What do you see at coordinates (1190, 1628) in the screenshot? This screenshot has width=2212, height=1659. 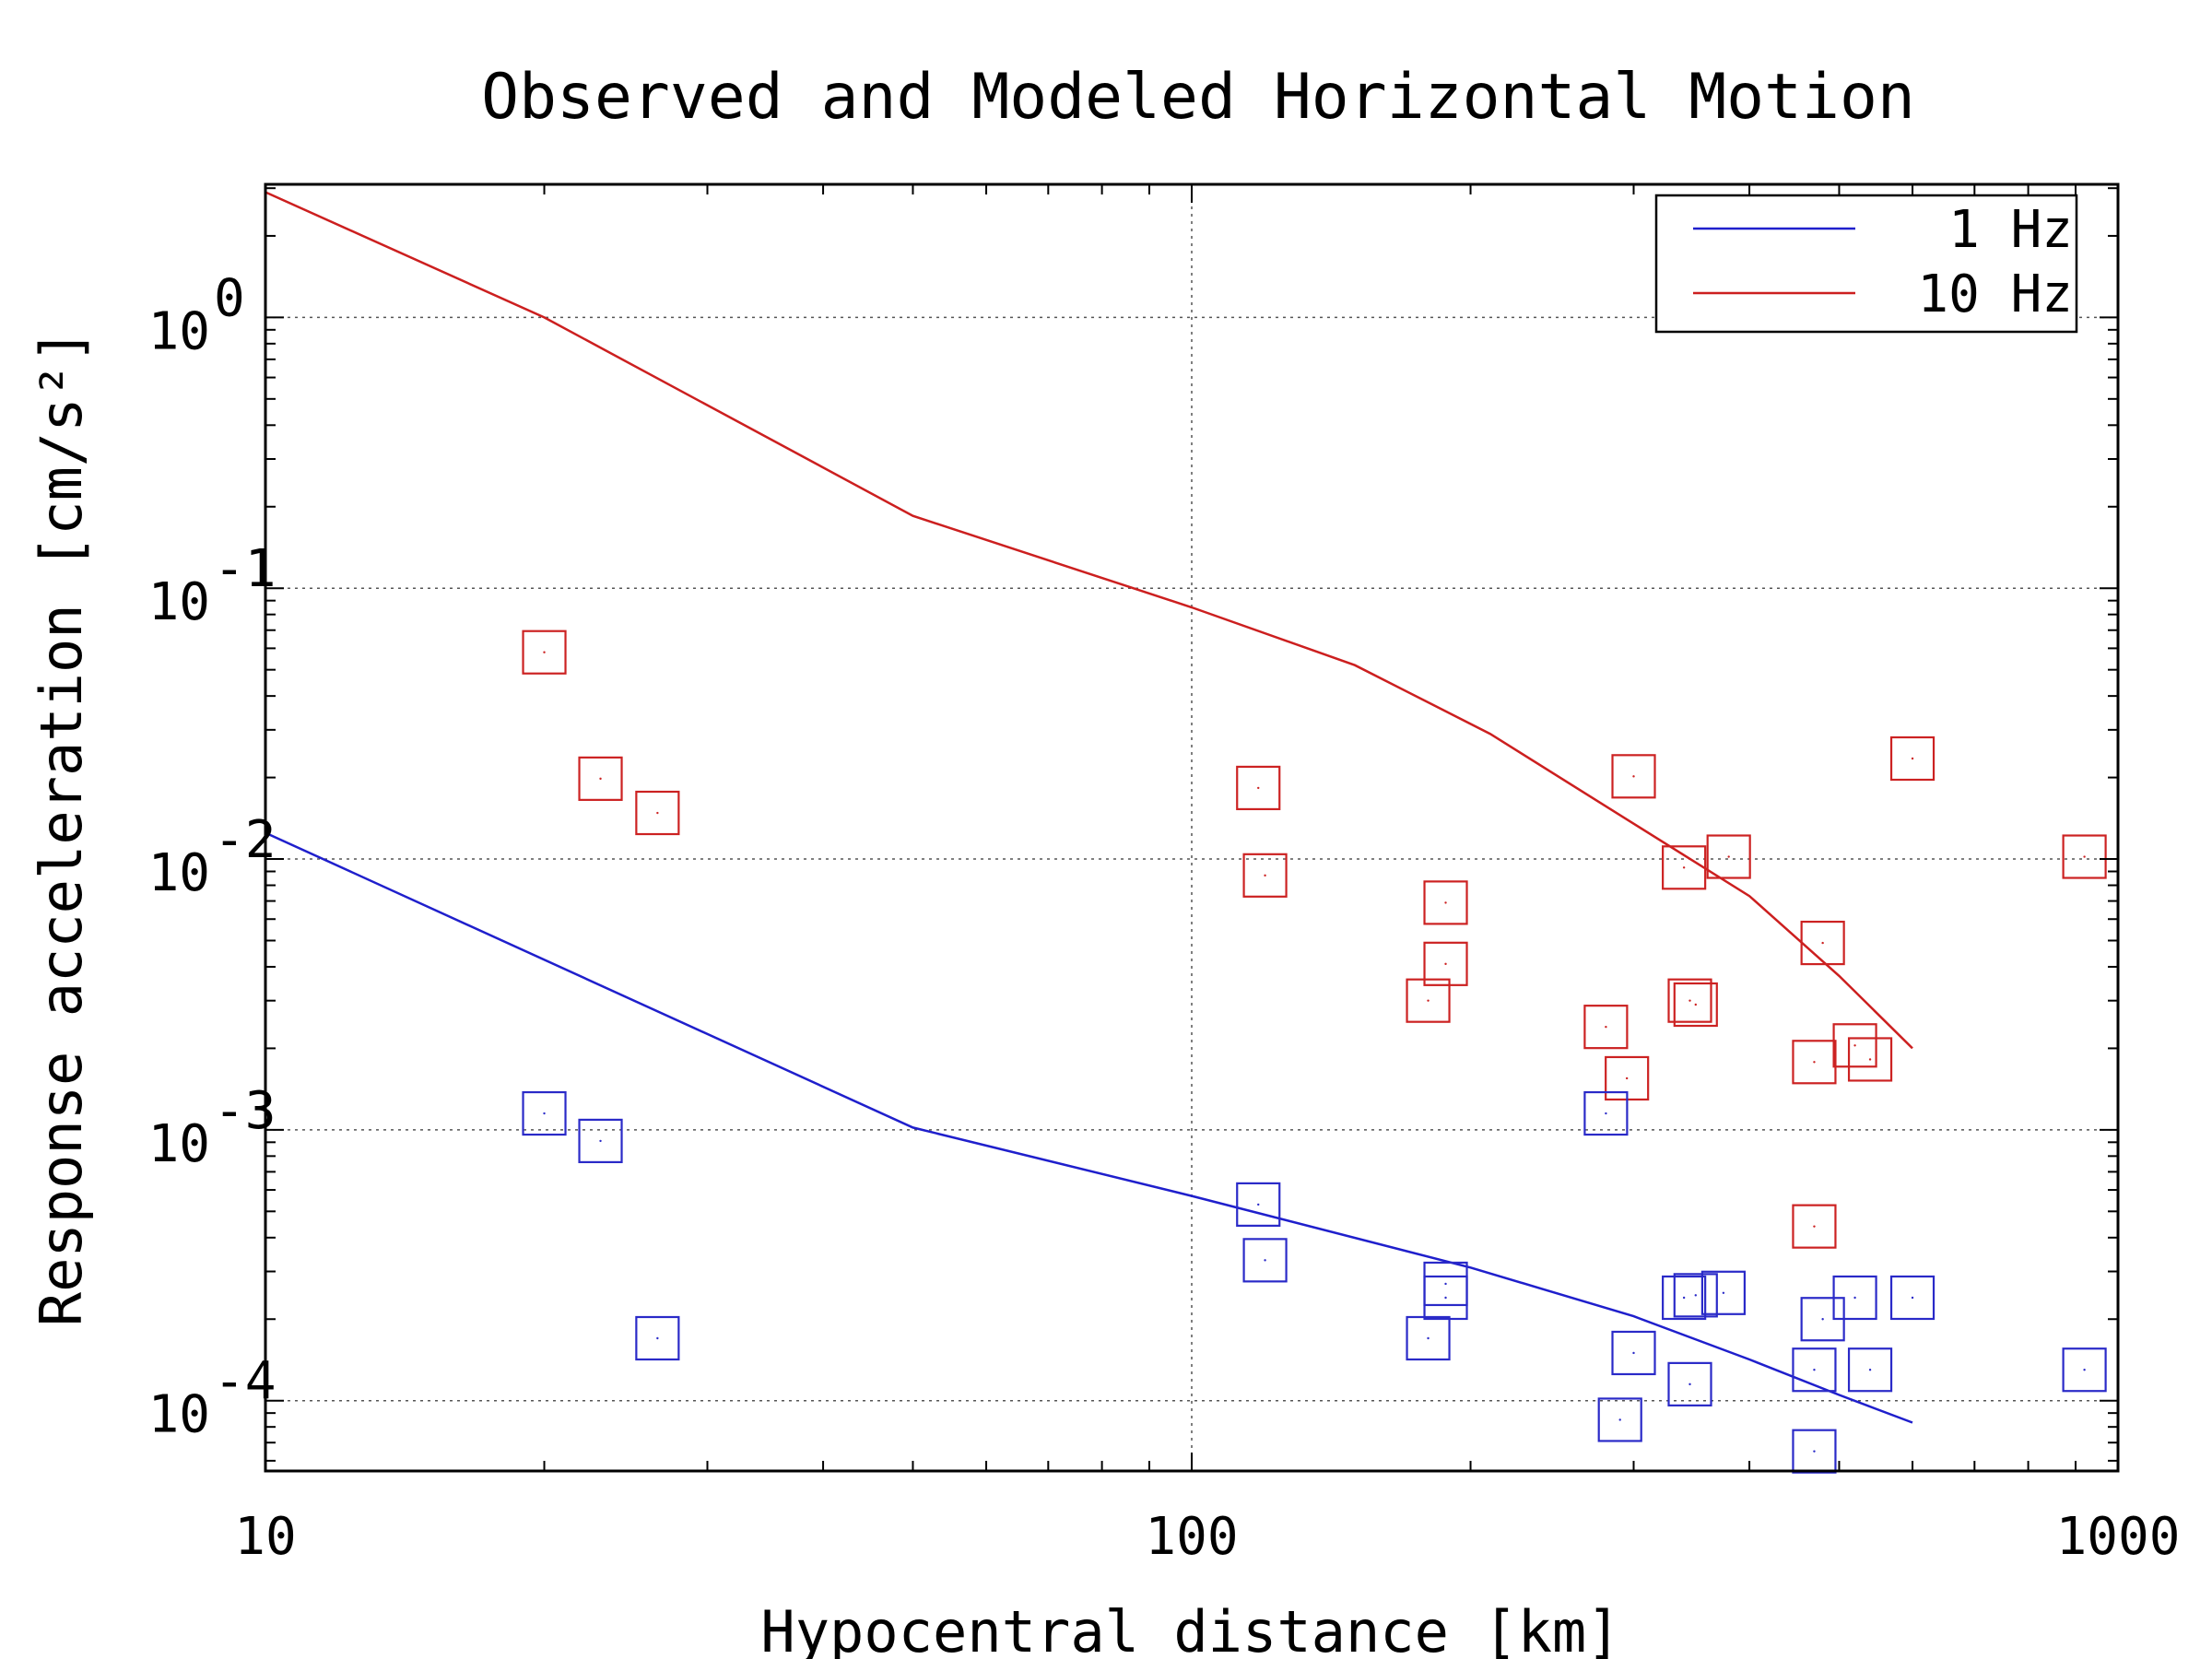 I see `x-axis-label: Hypocentral distance [km]` at bounding box center [1190, 1628].